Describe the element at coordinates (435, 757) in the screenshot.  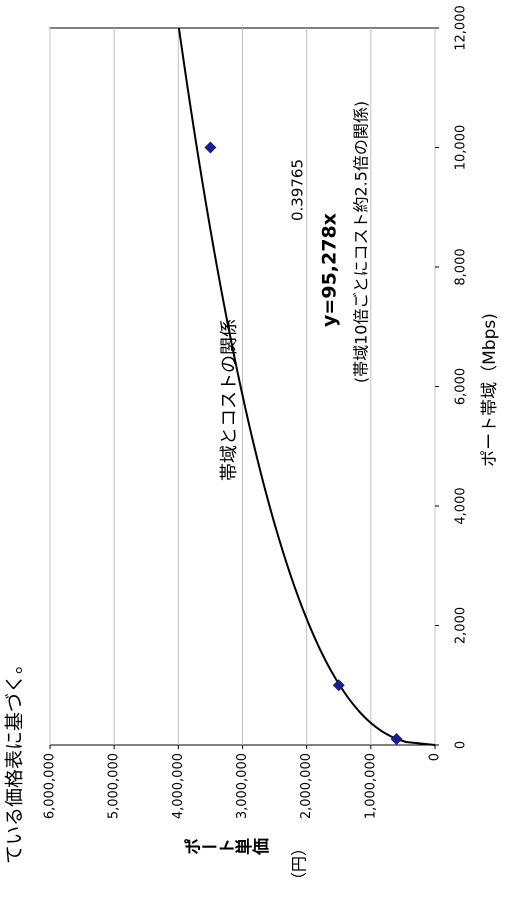
I see `y-tick-label: 0` at that location.